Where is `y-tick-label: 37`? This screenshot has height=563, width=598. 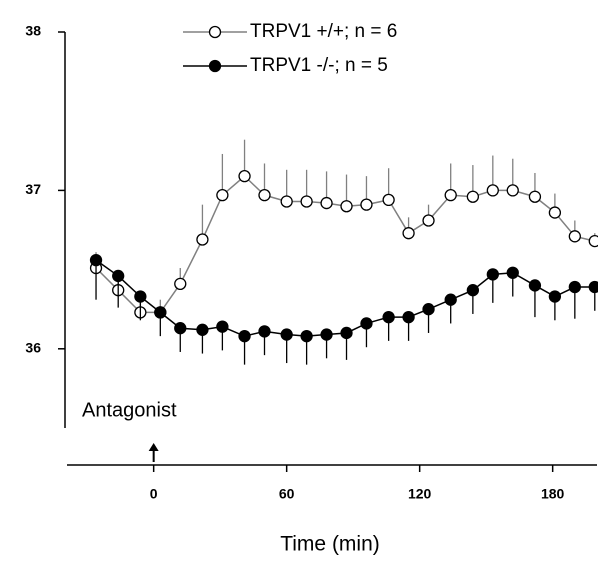 y-tick-label: 37 is located at coordinates (33, 189).